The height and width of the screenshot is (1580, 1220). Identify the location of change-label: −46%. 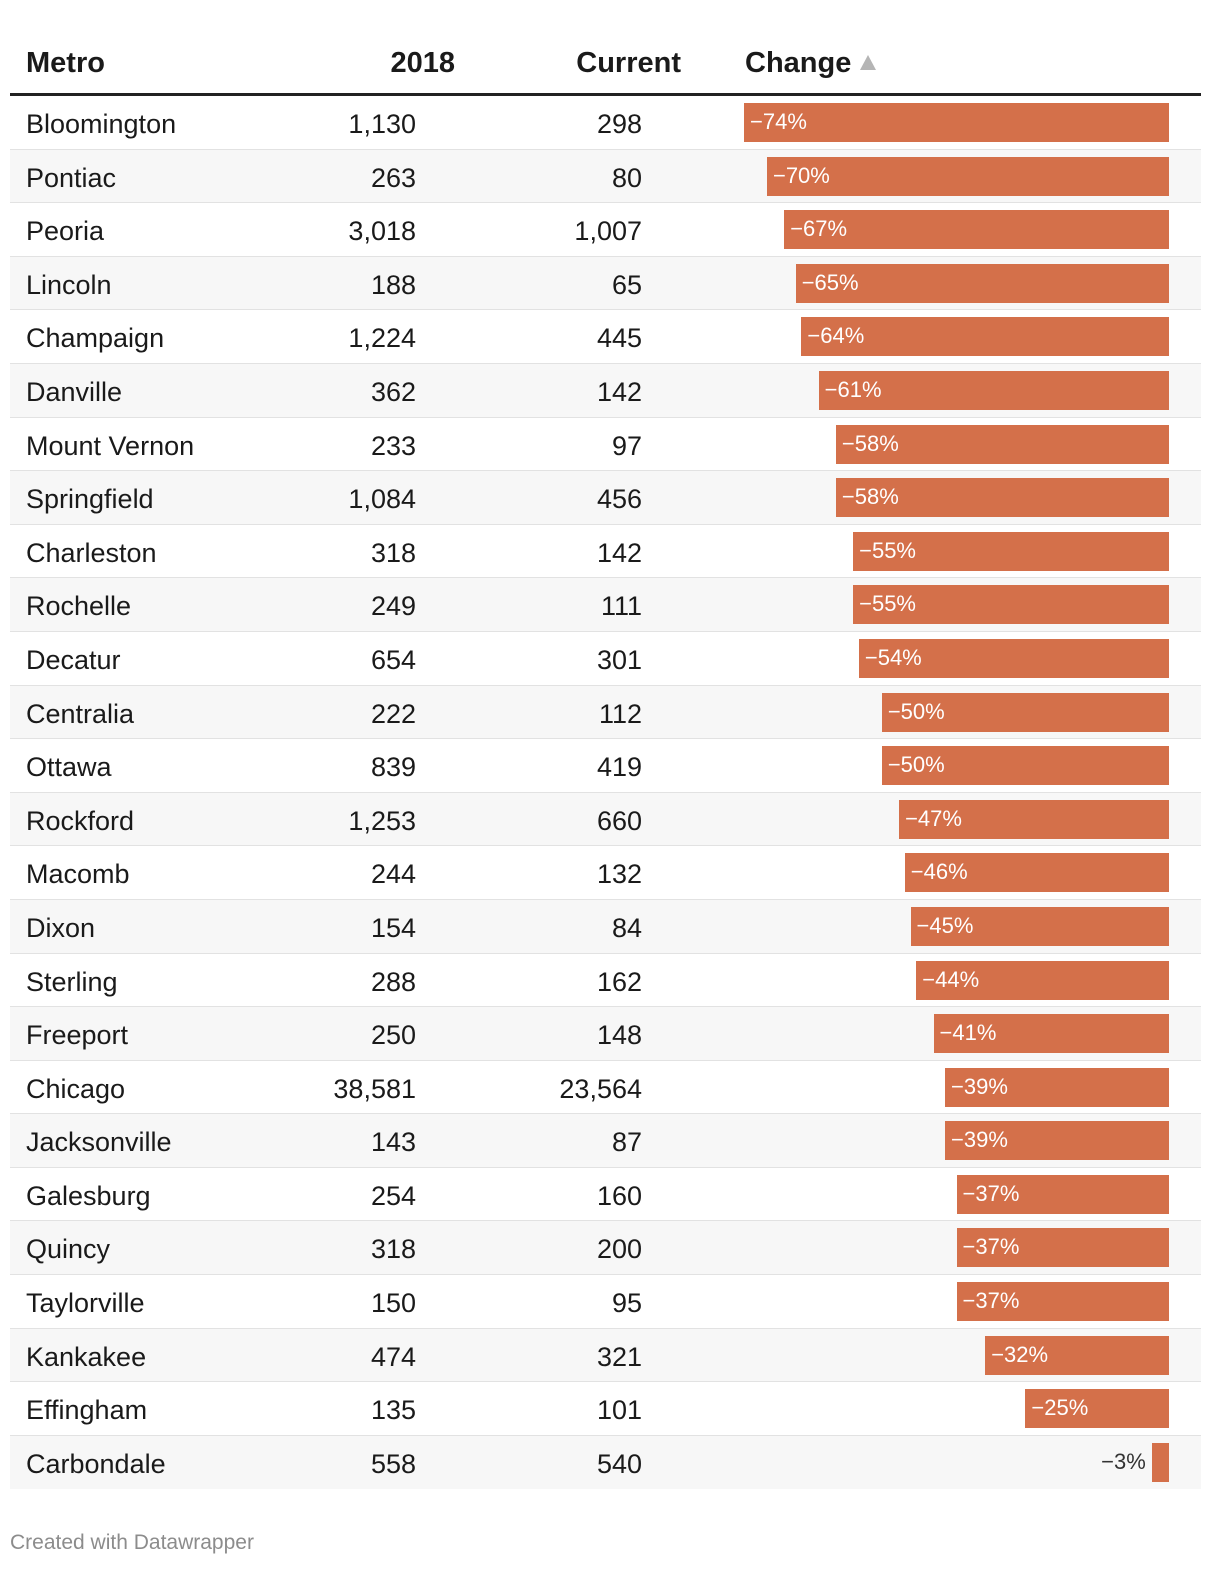
(939, 872).